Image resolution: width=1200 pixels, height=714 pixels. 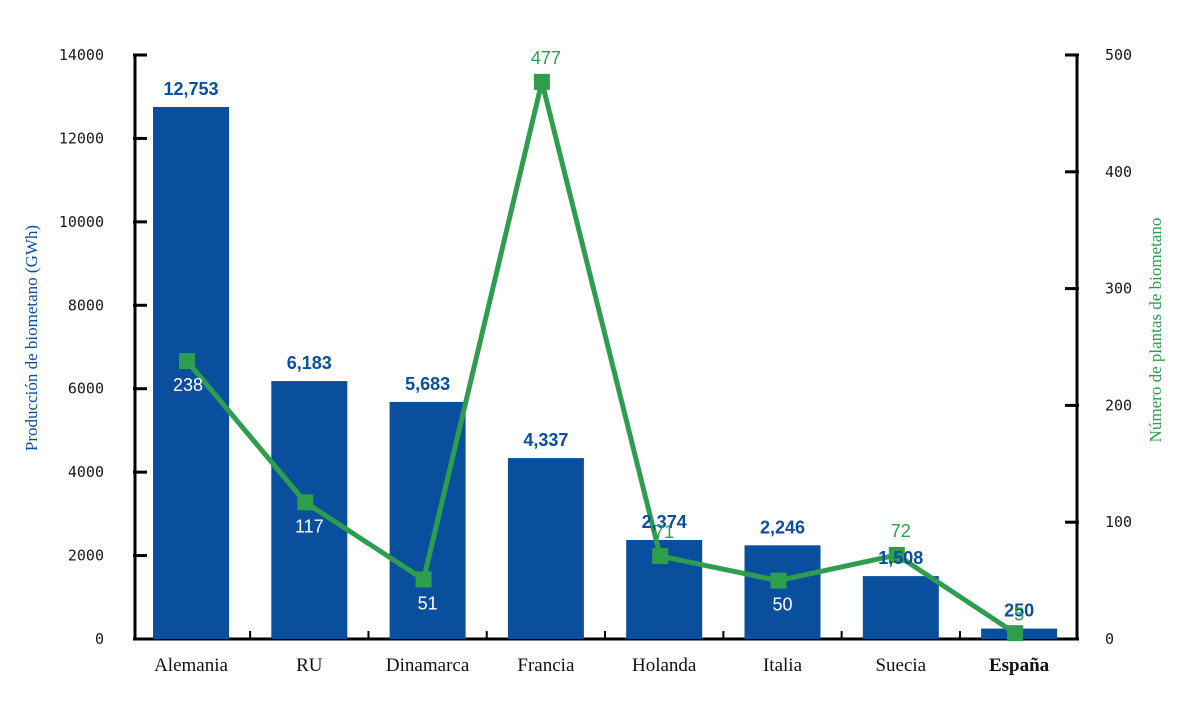 I want to click on left-axis-title: Producción de biometano (GWh), so click(x=31, y=338).